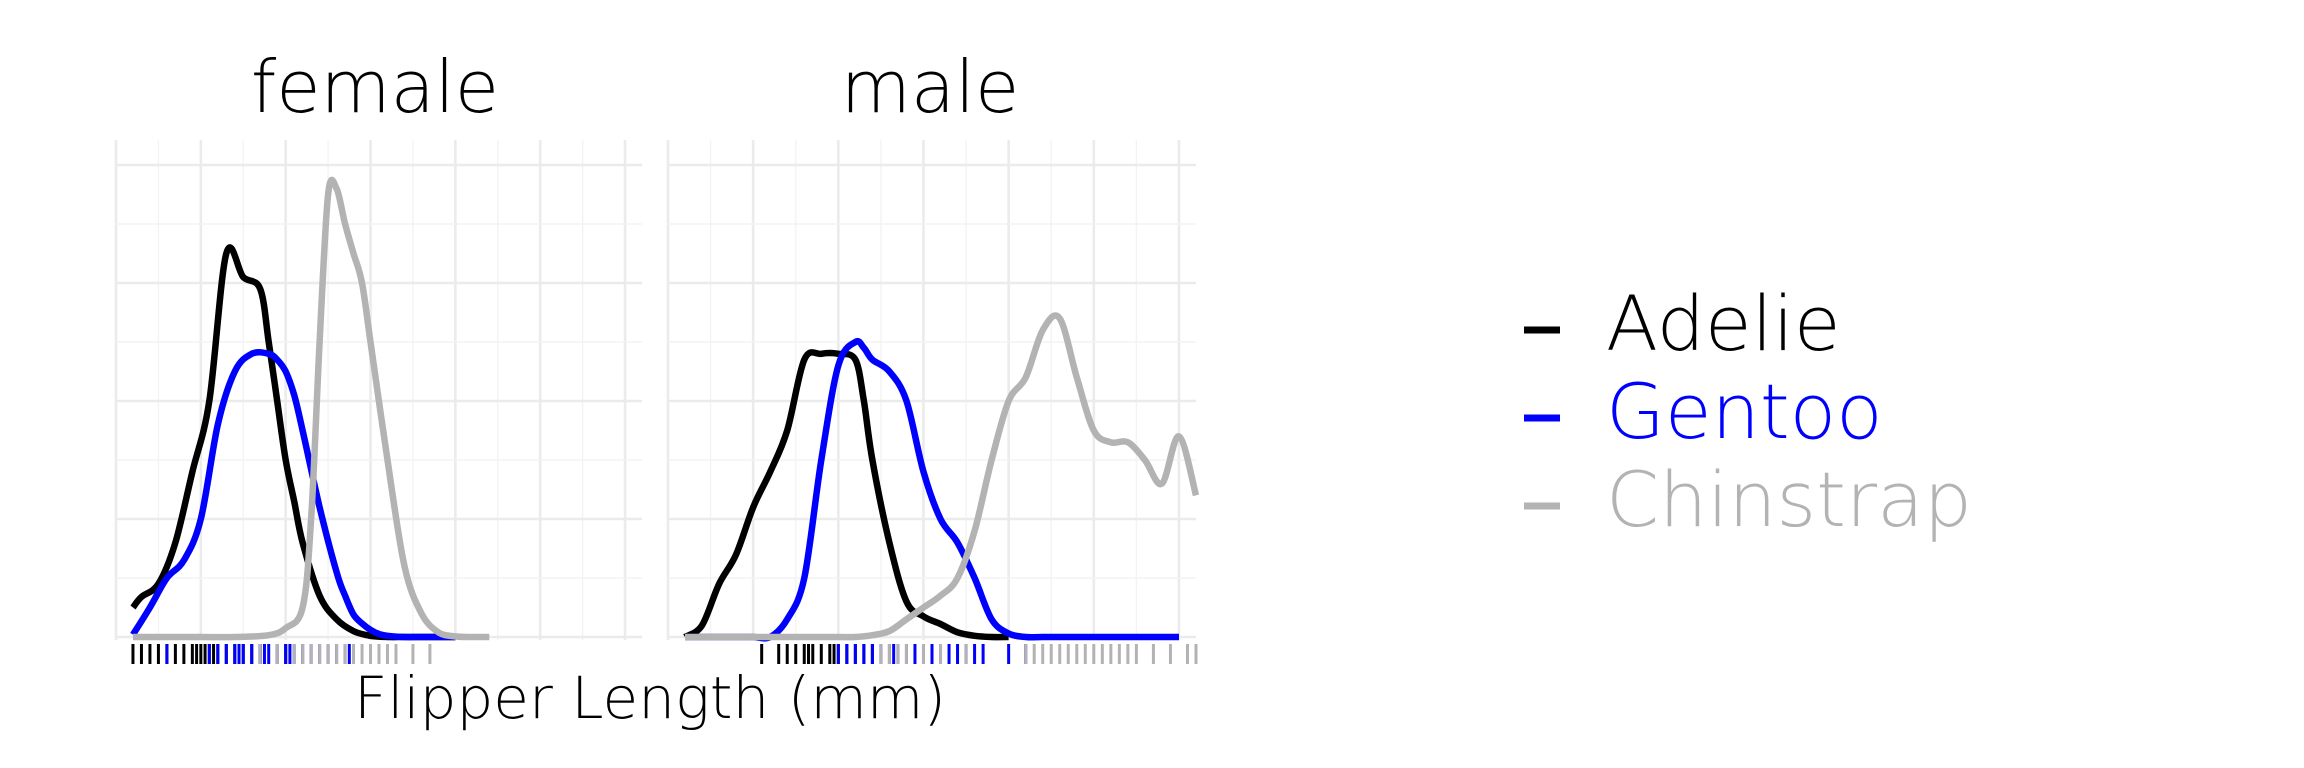  I want to click on legend-entry-adelie: Adelie, so click(1682, 323).